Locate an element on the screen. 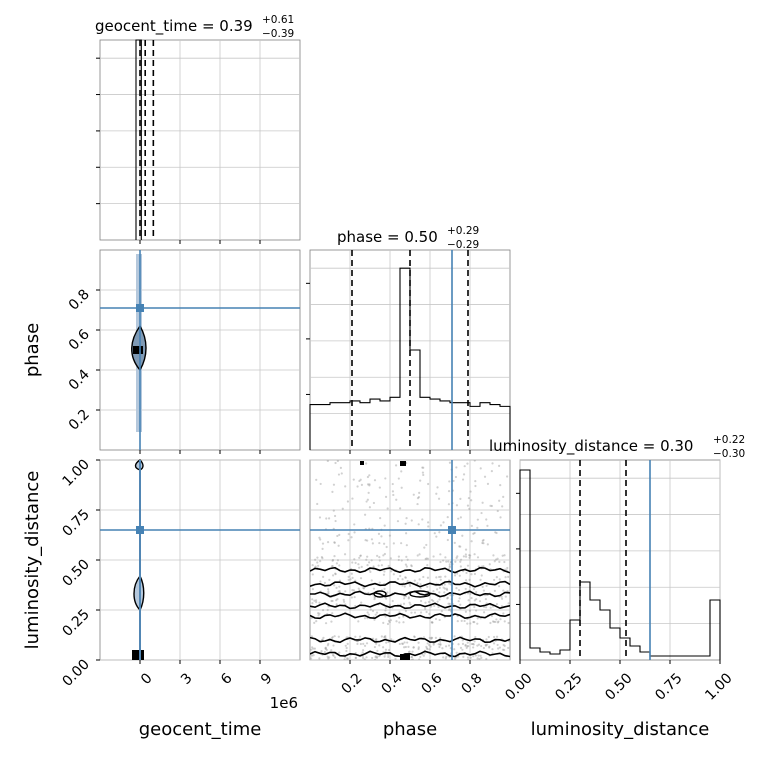 Image resolution: width=760 pixels, height=760 pixels. xlabel-phase: phase is located at coordinates (410, 729).